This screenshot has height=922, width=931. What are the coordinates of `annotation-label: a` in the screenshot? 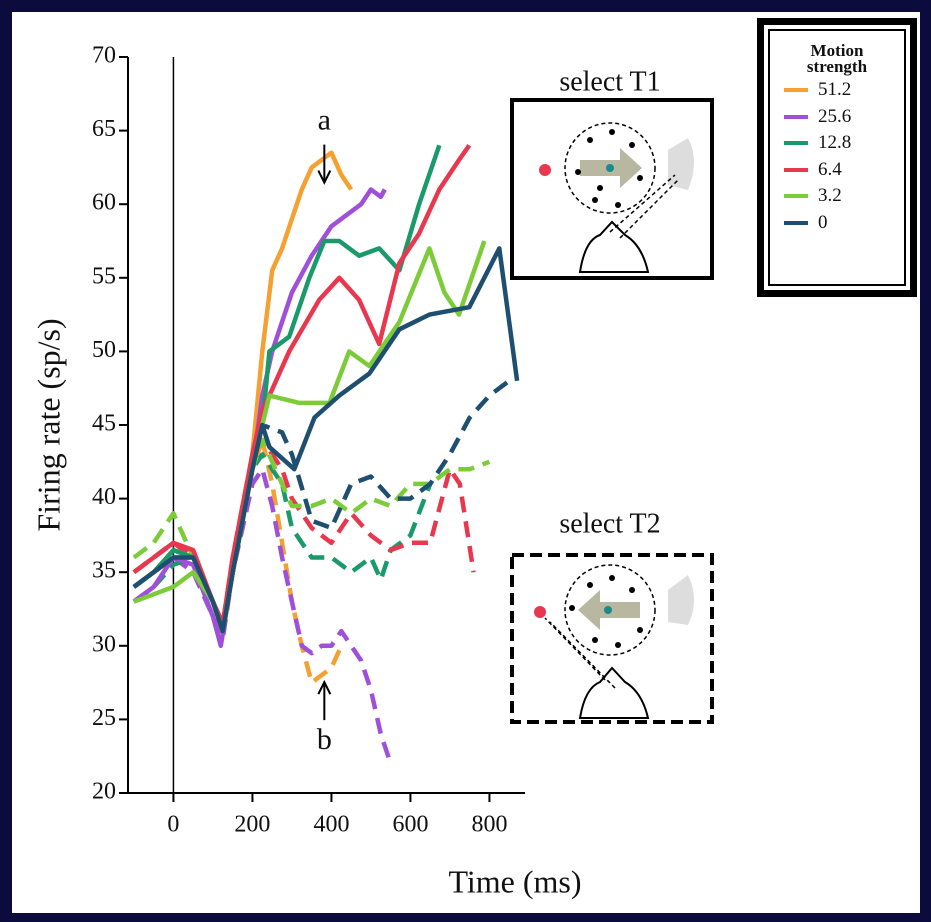 It's located at (324, 119).